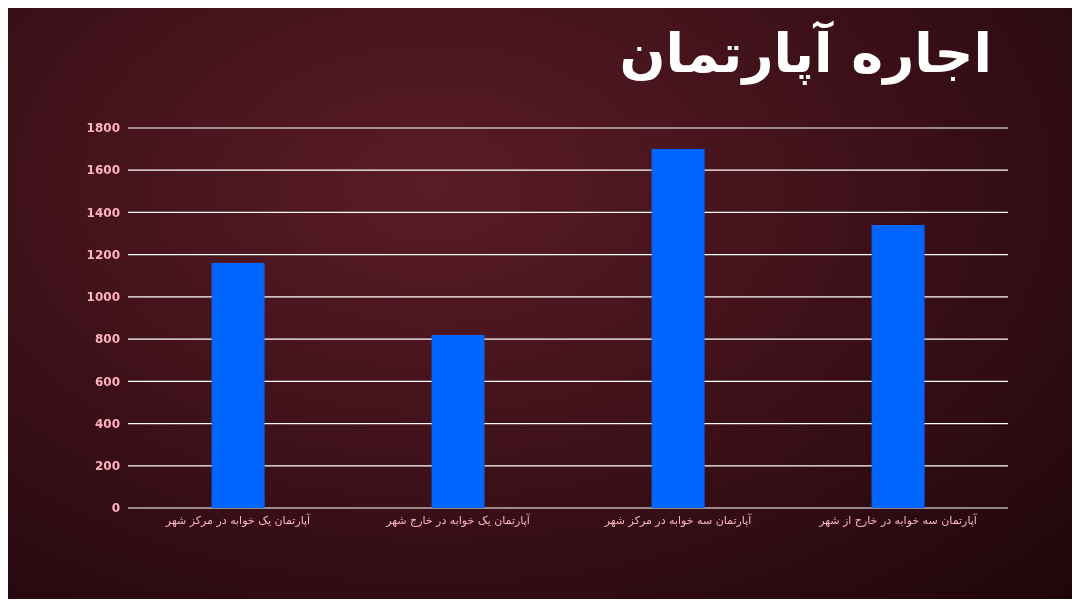  I want to click on y-tick-label: 1400, so click(103, 212).